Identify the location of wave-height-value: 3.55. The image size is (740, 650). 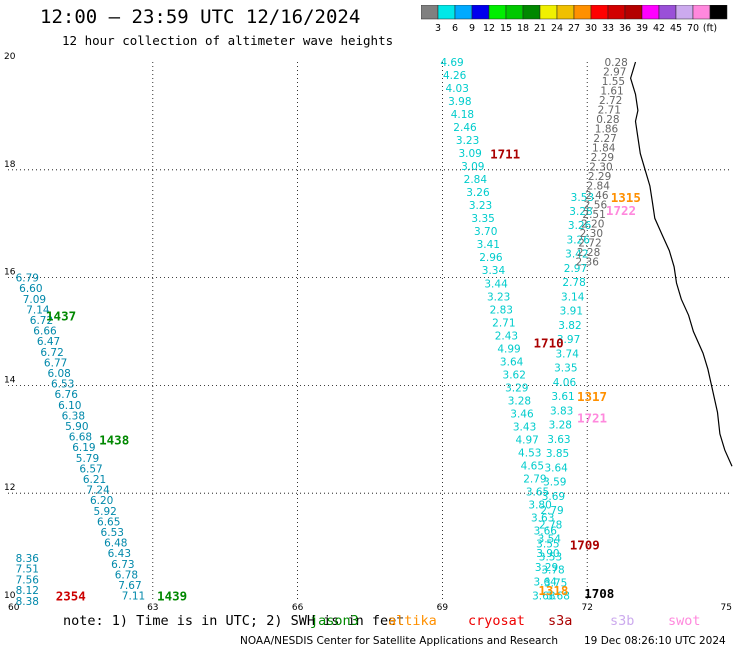
(547, 545).